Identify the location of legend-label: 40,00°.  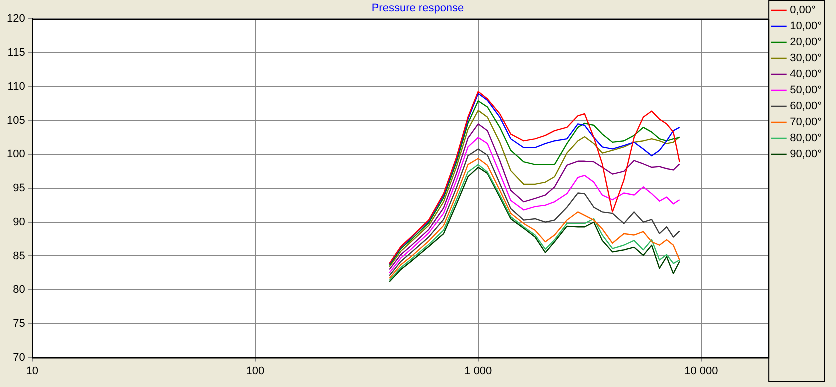
(806, 74).